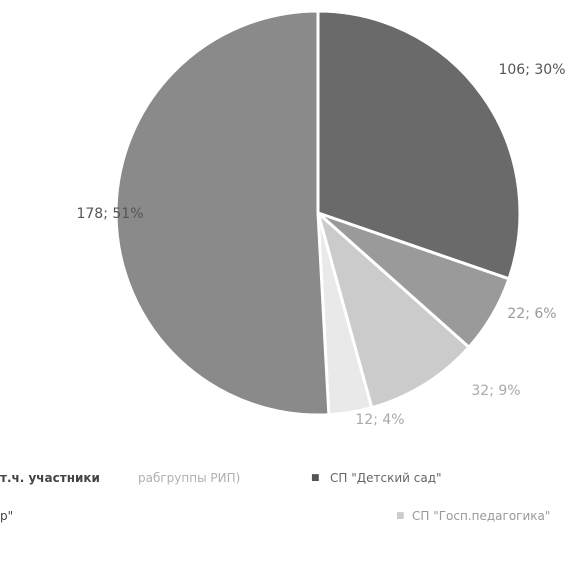 Image resolution: width=582 pixels, height=581 pixels. Describe the element at coordinates (291, 521) in the screenshot. I see `legend-row-2: р" ■ СП "Госп.педагогика"` at that location.